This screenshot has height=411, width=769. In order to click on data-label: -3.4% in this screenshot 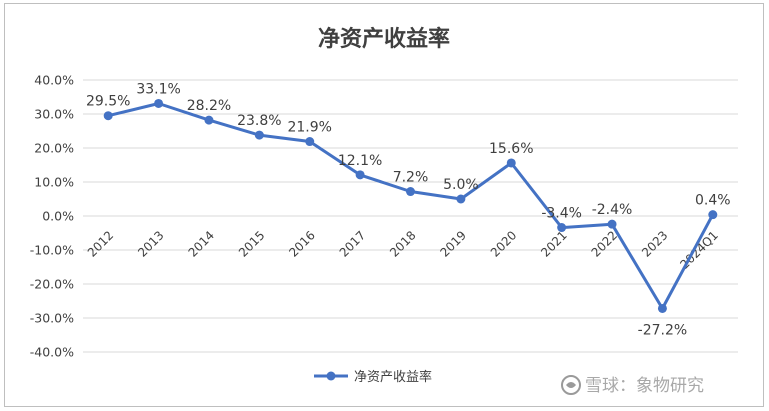, I will do `click(561, 214)`.